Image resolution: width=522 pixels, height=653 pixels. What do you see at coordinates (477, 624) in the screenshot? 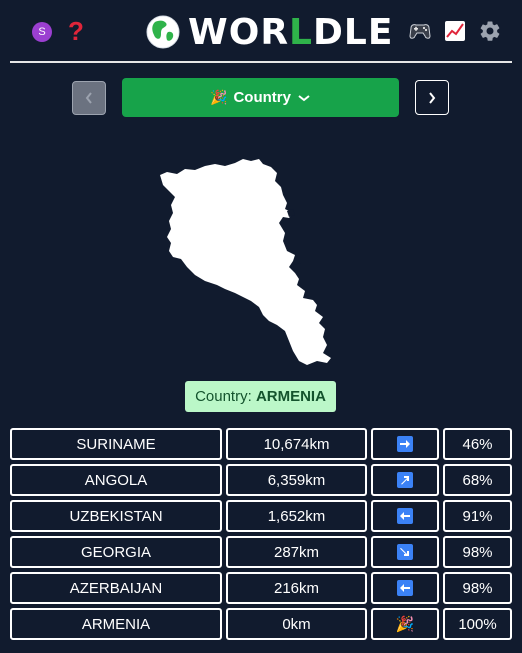
I see `guess-proximity: 100%` at bounding box center [477, 624].